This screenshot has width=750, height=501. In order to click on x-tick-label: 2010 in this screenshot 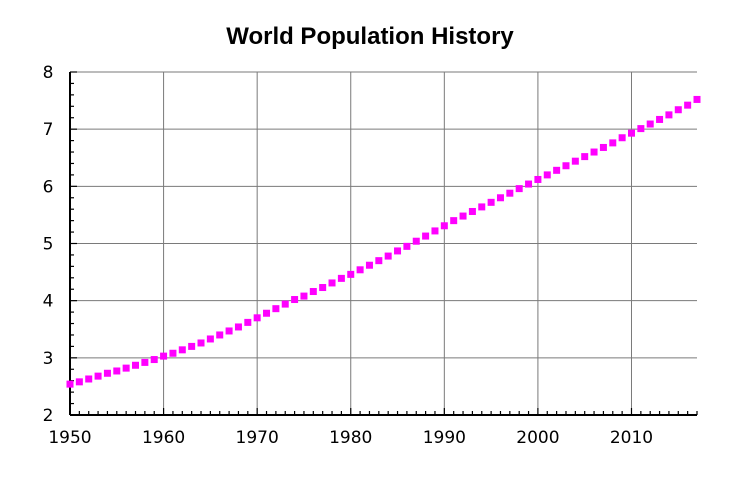, I will do `click(631, 438)`.